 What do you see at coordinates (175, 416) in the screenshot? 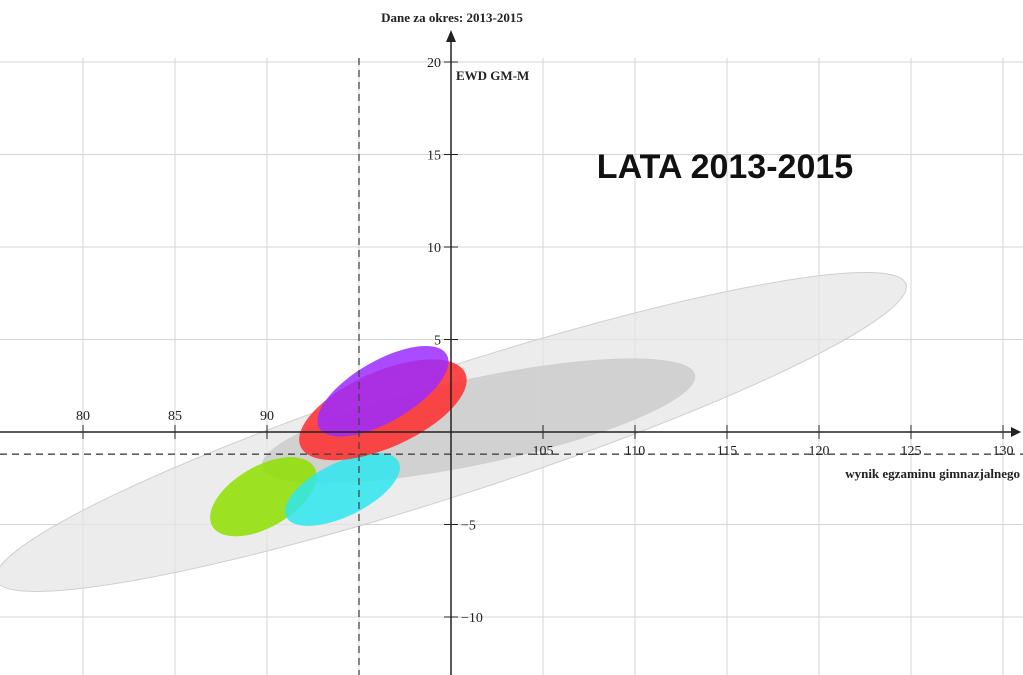
I see `x-tick-label: 85` at bounding box center [175, 416].